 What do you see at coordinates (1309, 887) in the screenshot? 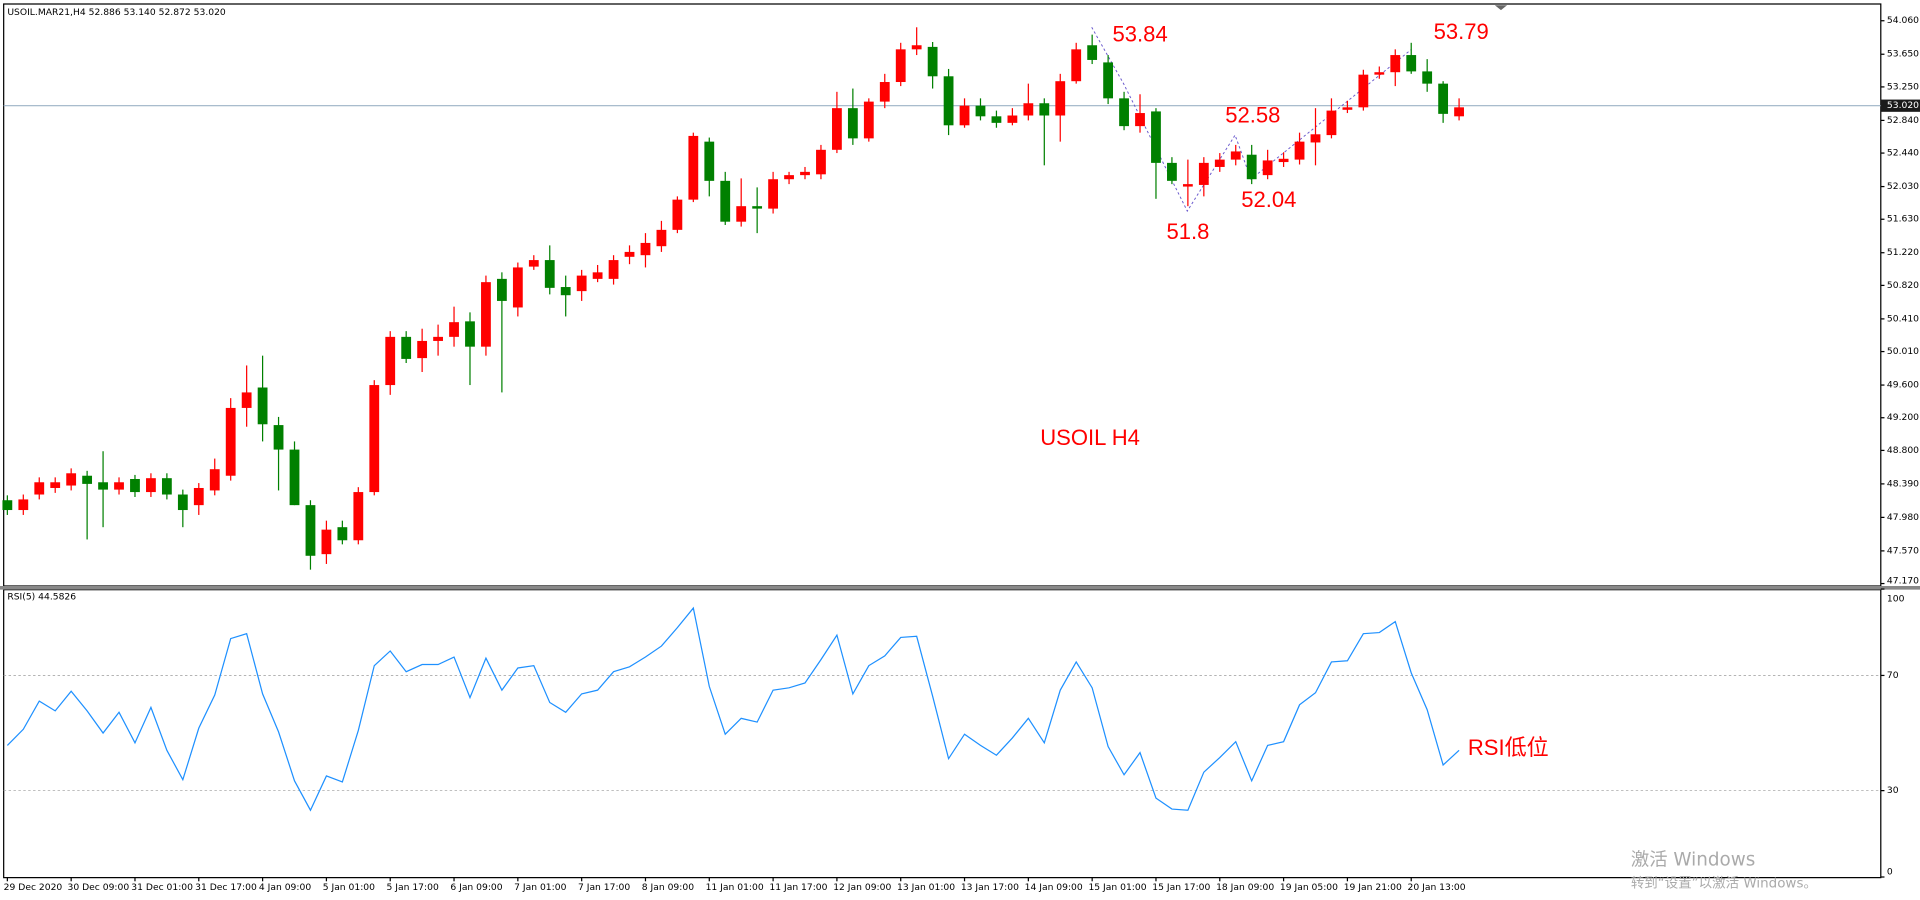
I see `x-tick-label: 19 Jan 05:00` at bounding box center [1309, 887].